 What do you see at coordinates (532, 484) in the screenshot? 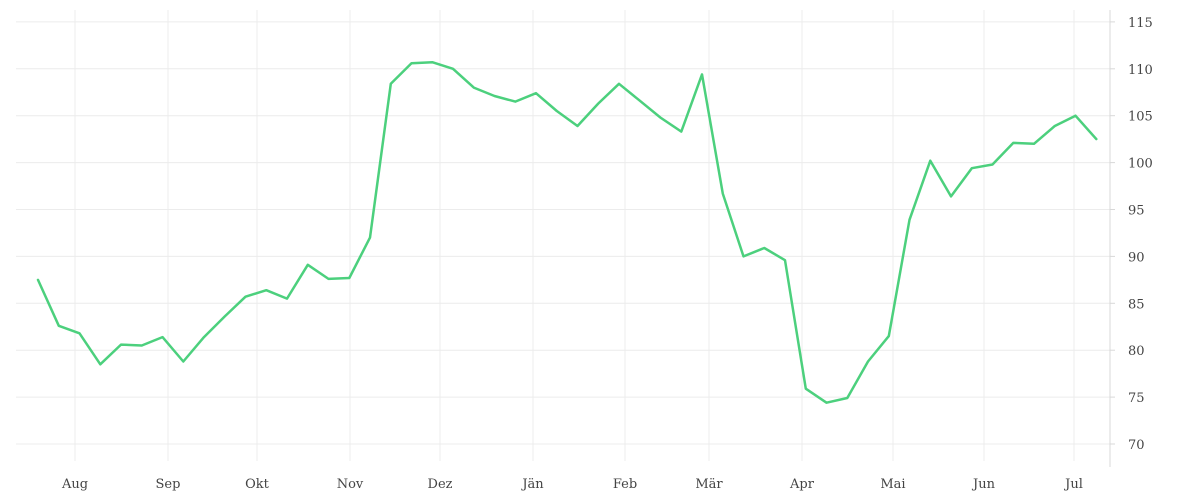
I see `x-tick-label: Jän` at bounding box center [532, 484].